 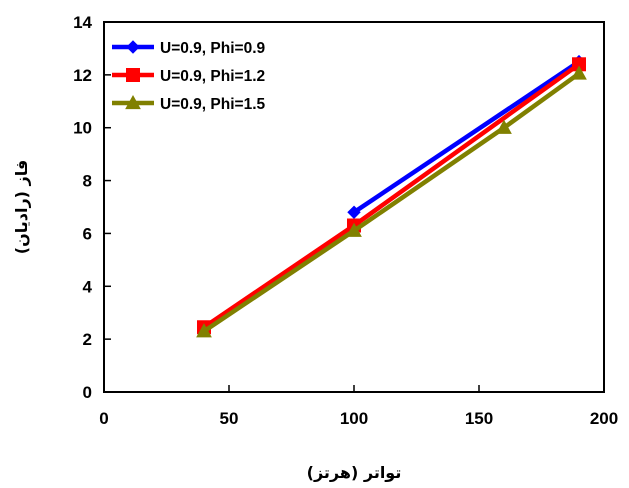 I want to click on y-tick-label: 2, so click(x=87, y=339).